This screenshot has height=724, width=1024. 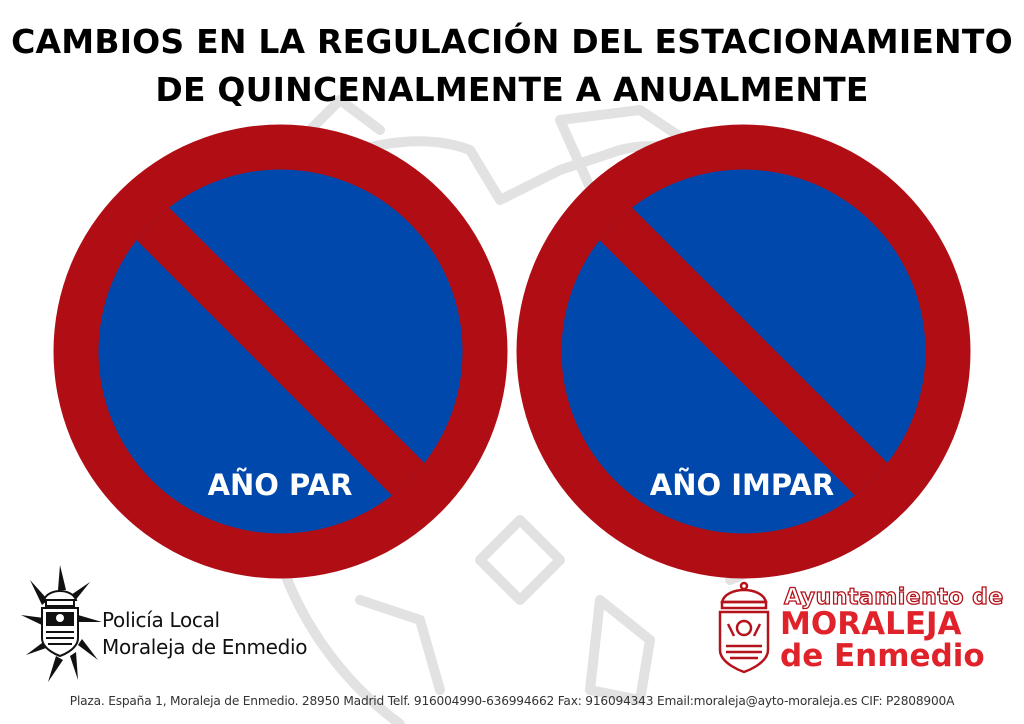 I want to click on sign-label-odd: AÑO IMPAR, so click(x=742, y=485).